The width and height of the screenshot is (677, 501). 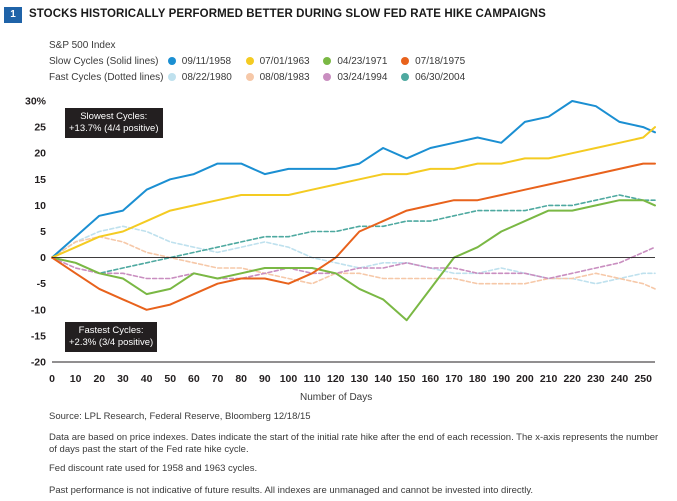 I want to click on legend-item-label: 07/18/1975, so click(x=440, y=61).